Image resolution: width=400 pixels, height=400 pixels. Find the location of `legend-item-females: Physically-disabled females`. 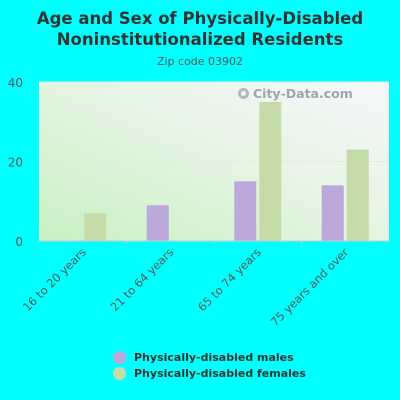

legend-item-females: Physically-disabled females is located at coordinates (209, 373).